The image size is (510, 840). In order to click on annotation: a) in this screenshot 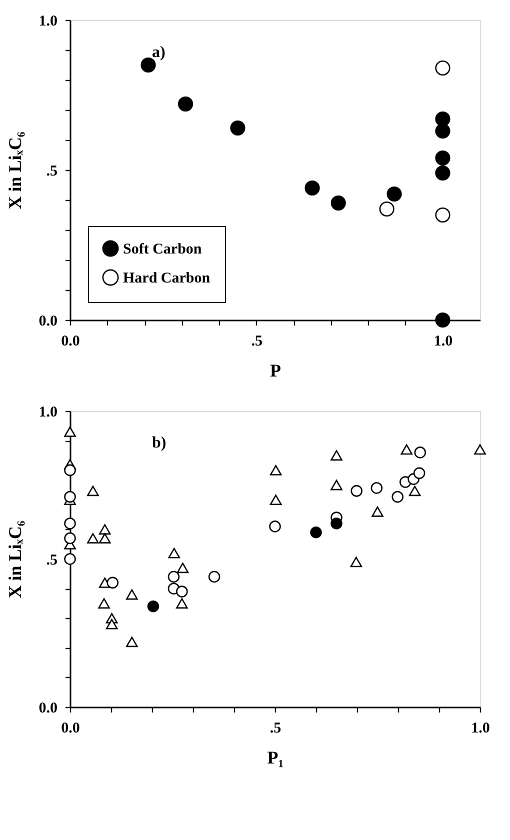, I will do `click(159, 52)`.